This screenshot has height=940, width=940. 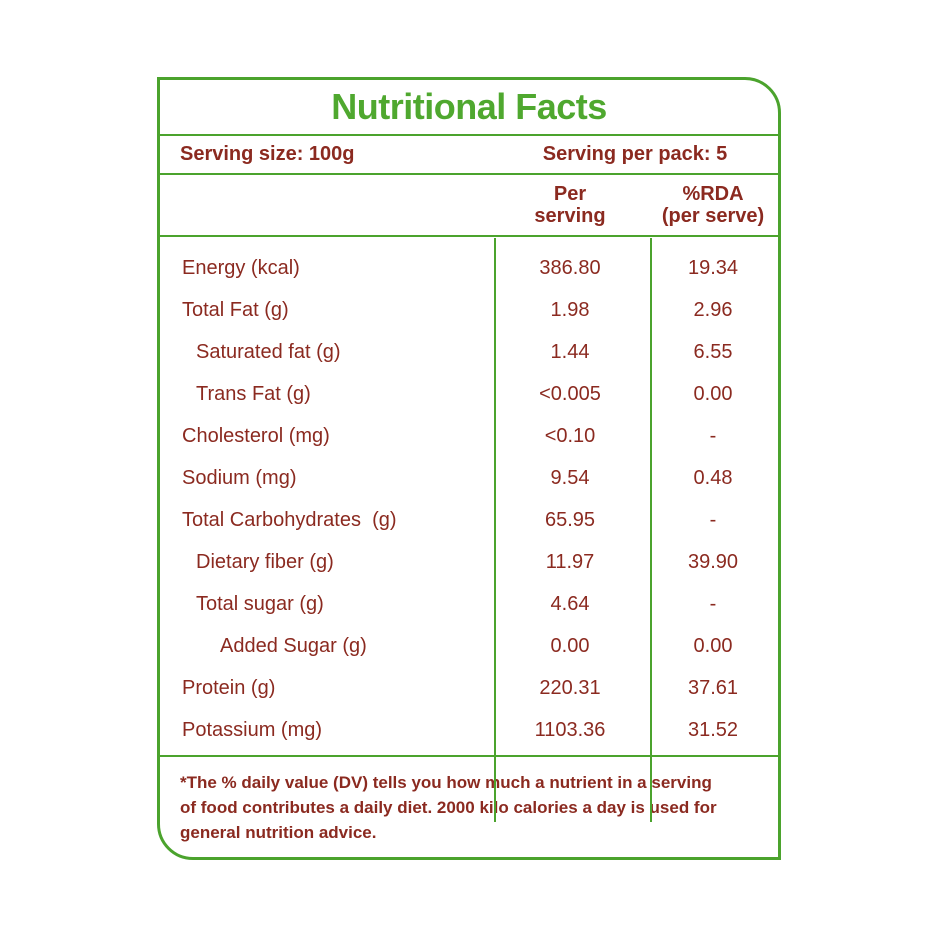 What do you see at coordinates (469, 155) in the screenshot?
I see `serving-info-row: Serving size: 100g Serving per pack: 5` at bounding box center [469, 155].